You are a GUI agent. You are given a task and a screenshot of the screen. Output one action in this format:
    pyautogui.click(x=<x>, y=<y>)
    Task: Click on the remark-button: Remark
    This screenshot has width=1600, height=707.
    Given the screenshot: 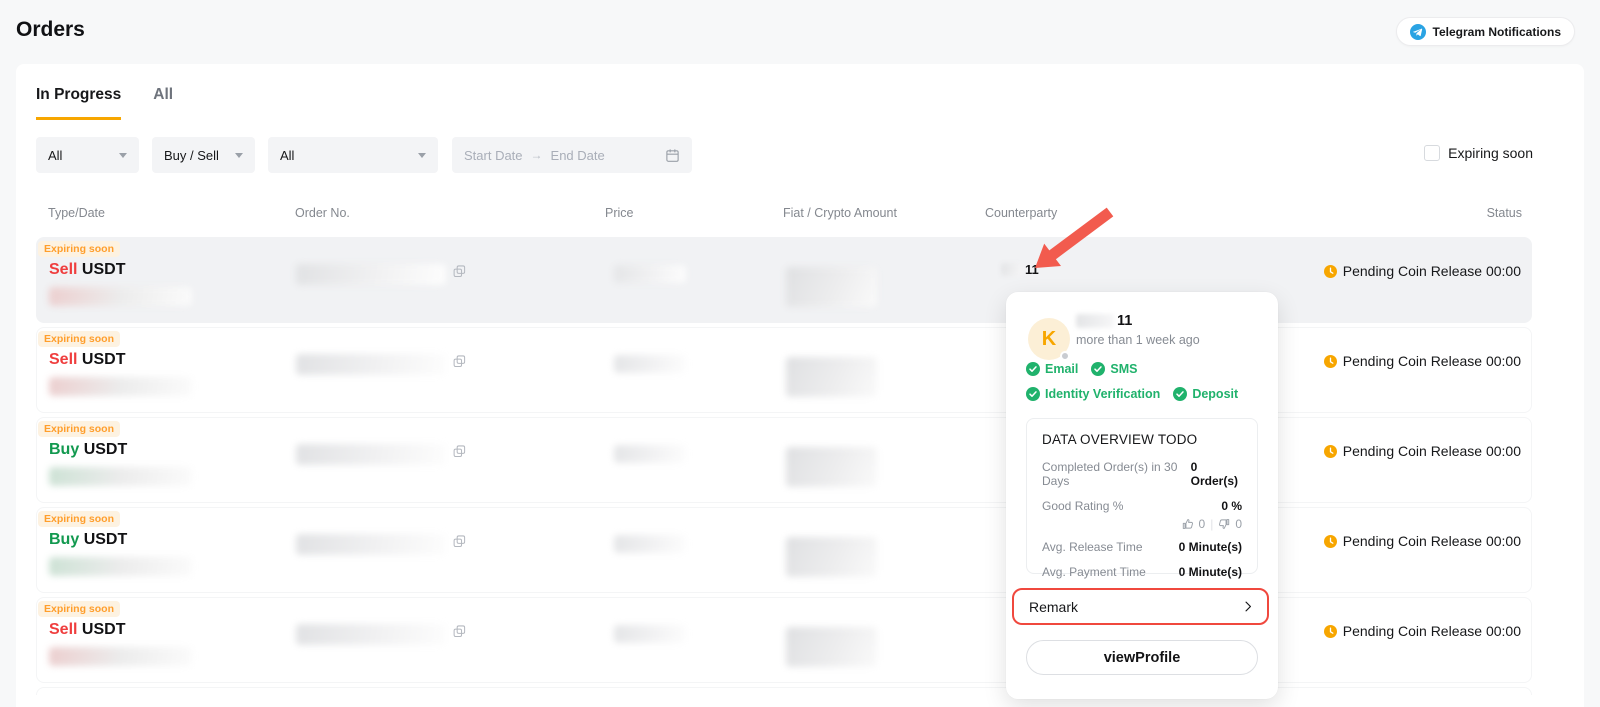 What is the action you would take?
    pyautogui.click(x=1140, y=606)
    